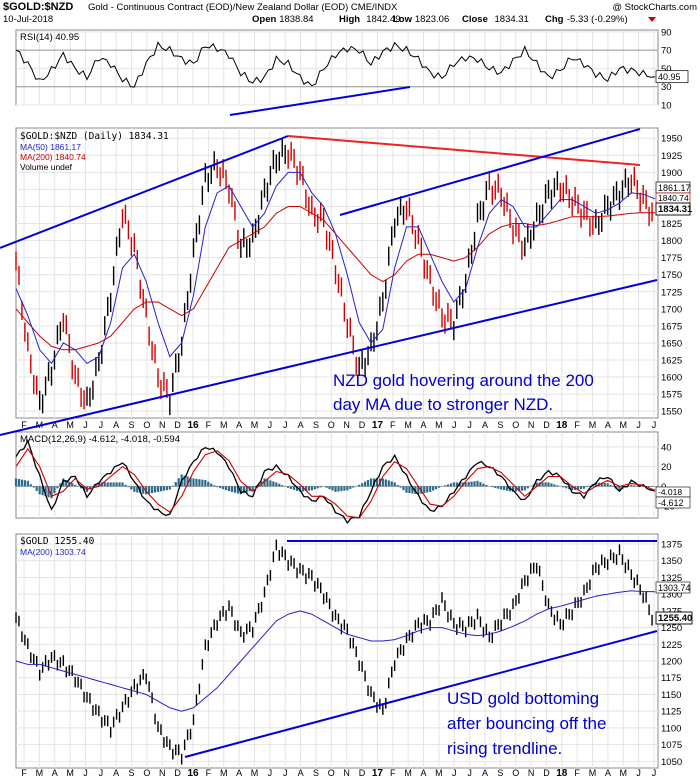 This screenshot has height=780, width=700. What do you see at coordinates (383, 19) in the screenshot?
I see `ohlc-value-1: 1842.49` at bounding box center [383, 19].